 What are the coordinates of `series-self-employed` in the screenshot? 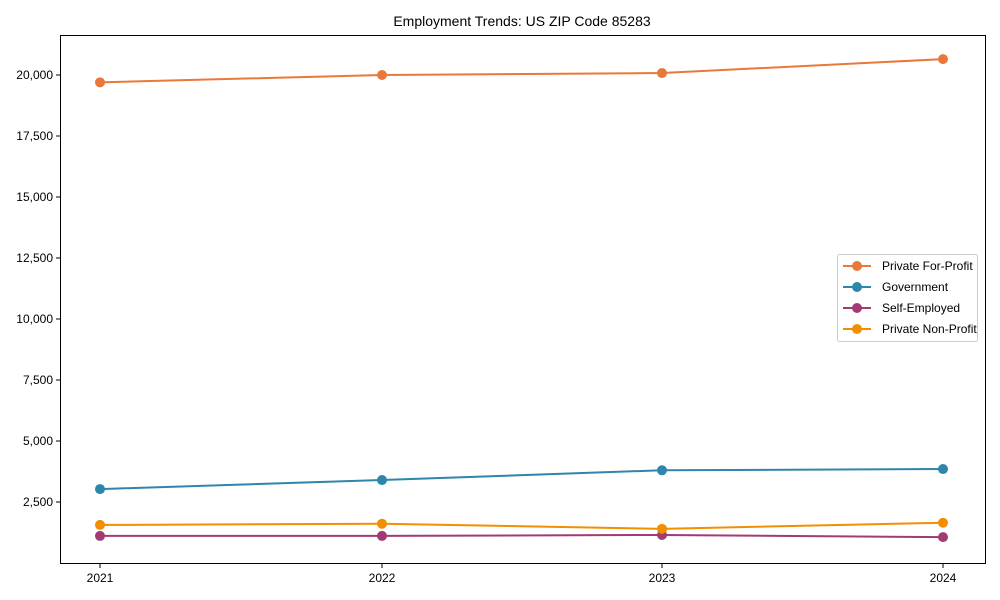 It's located at (521, 536).